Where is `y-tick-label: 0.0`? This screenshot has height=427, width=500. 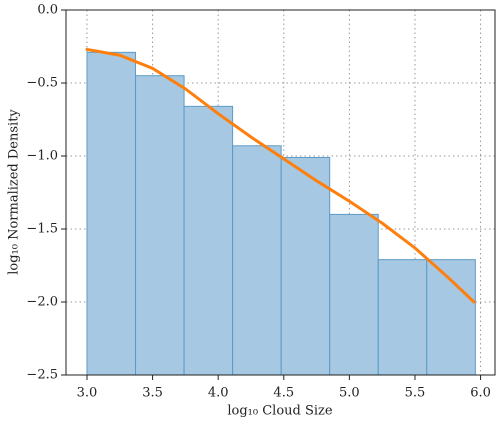
y-tick-label: 0.0 is located at coordinates (47, 10).